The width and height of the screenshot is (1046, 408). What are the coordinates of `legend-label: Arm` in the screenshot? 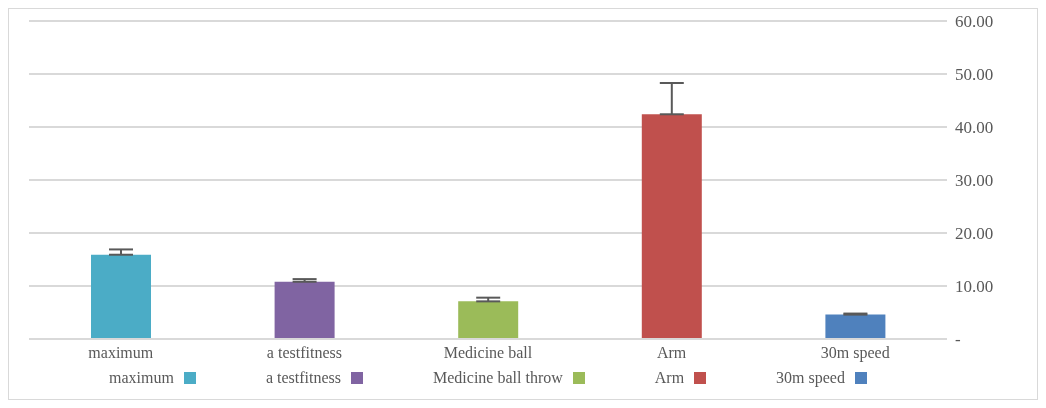 It's located at (669, 378).